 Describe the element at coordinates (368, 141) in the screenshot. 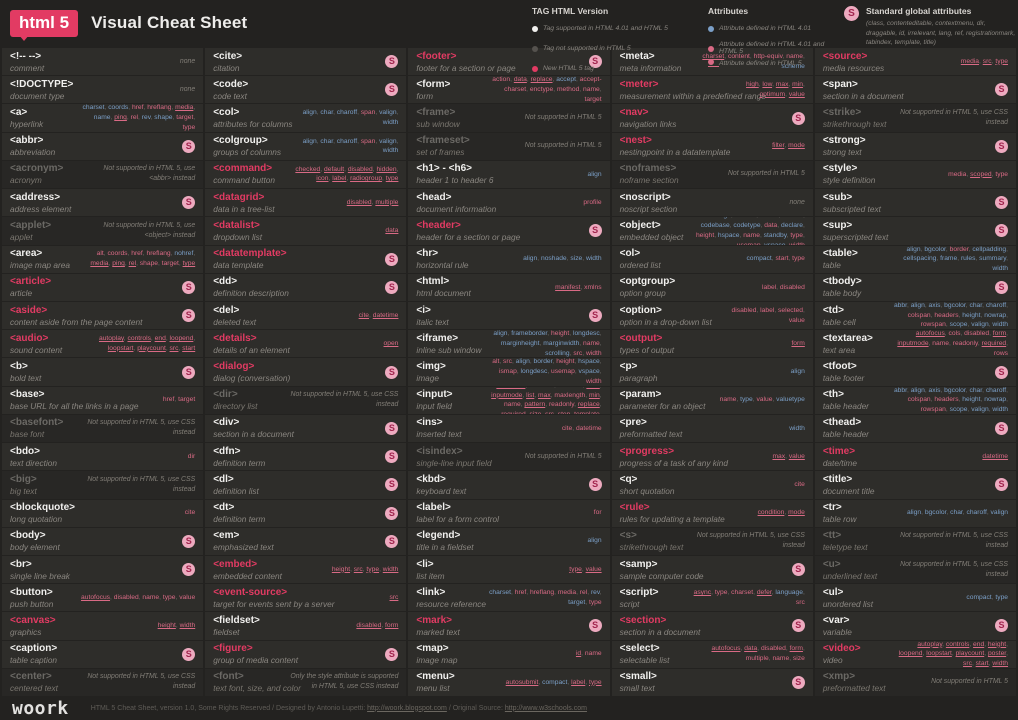

I see `attr-span: span` at that location.